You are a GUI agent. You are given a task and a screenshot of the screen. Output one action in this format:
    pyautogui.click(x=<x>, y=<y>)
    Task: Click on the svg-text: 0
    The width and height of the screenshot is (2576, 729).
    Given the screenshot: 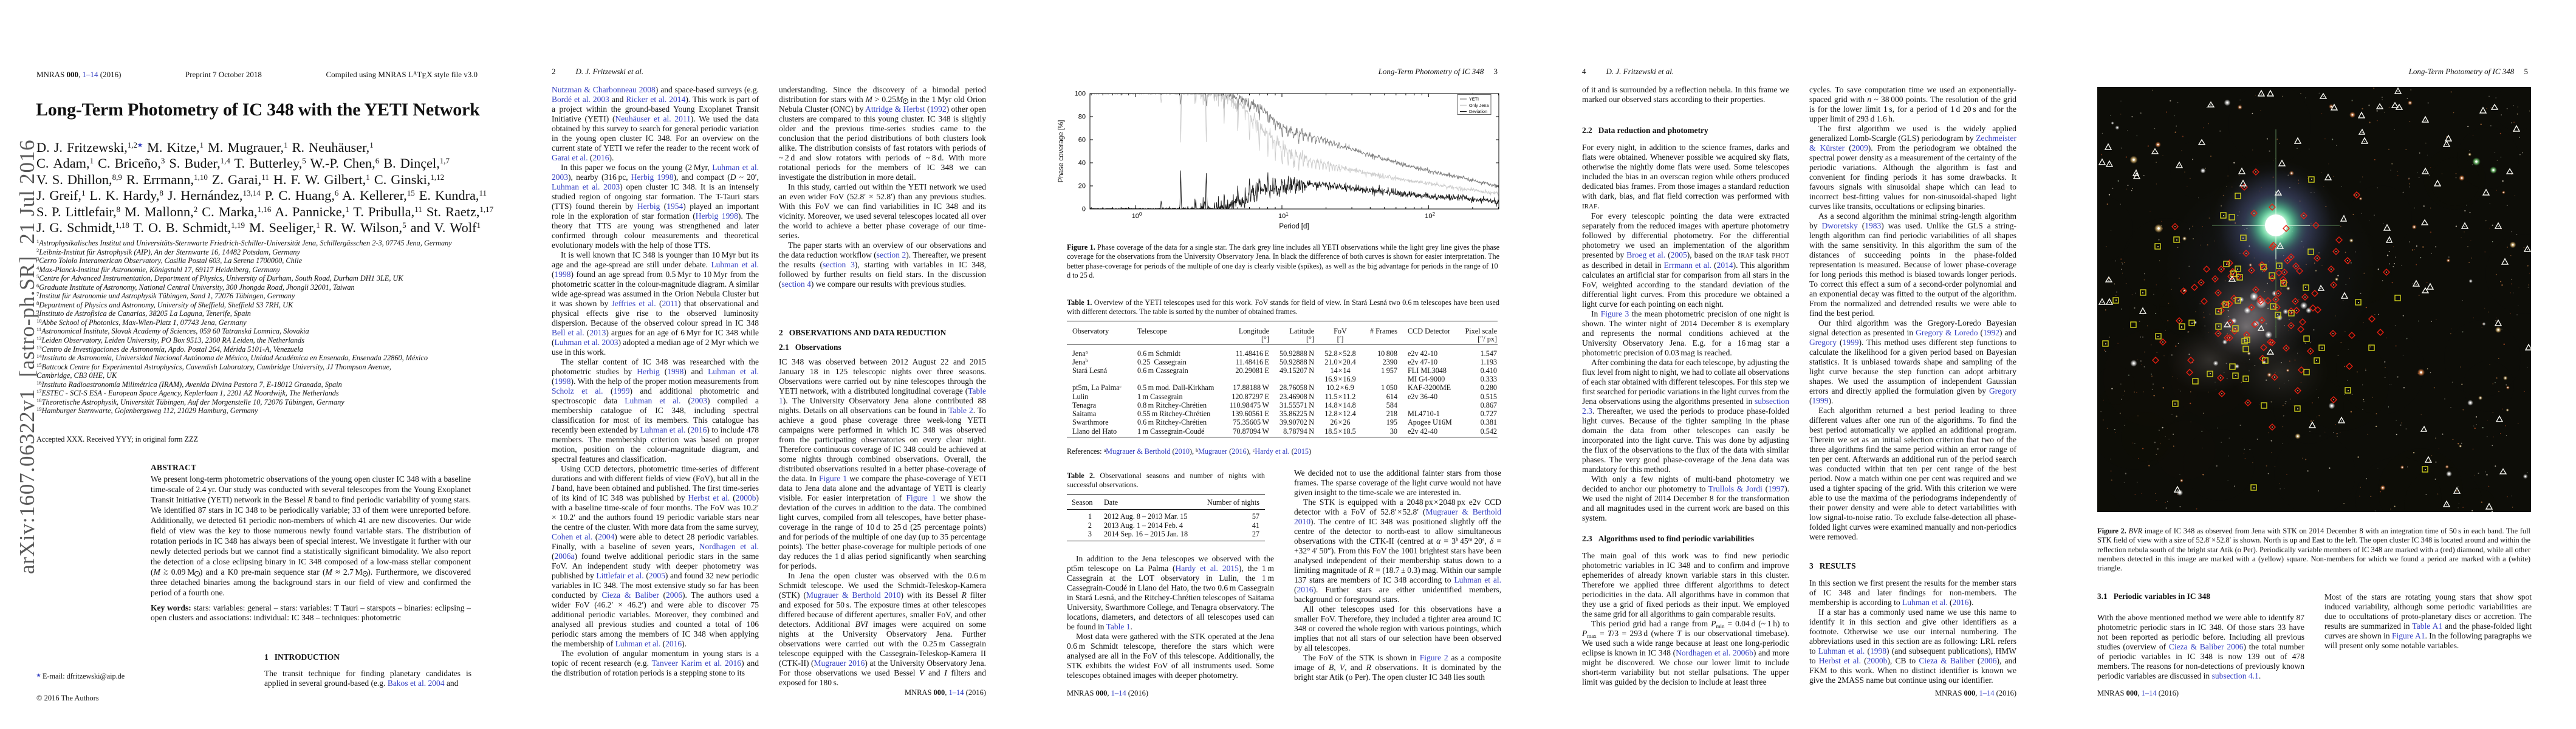 What is the action you would take?
    pyautogui.click(x=1084, y=210)
    